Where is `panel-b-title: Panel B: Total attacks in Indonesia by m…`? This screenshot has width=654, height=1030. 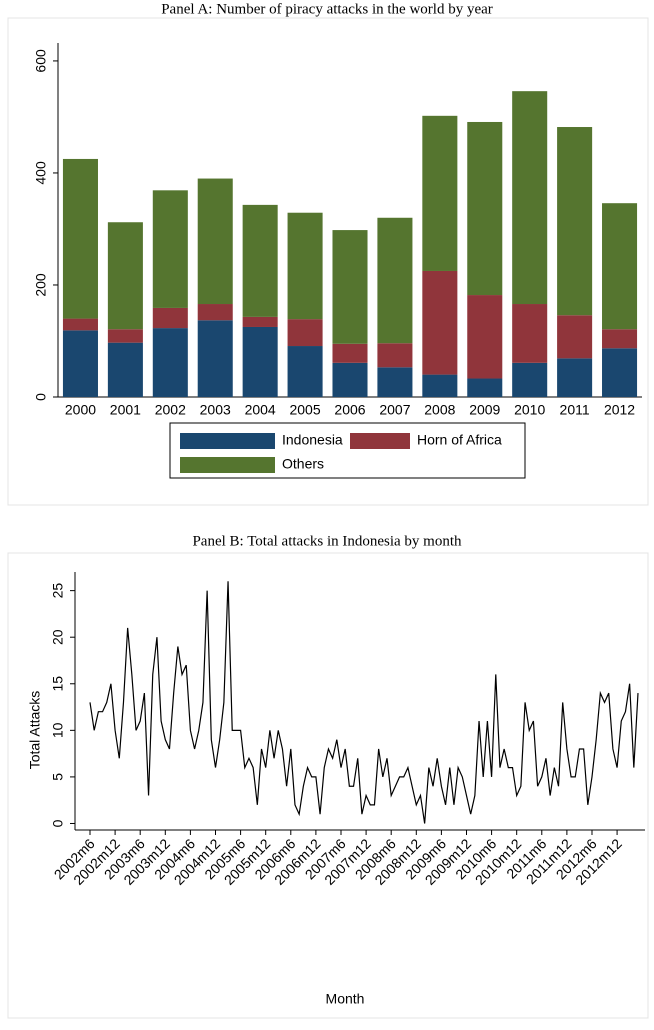 panel-b-title: Panel B: Total attacks in Indonesia by m… is located at coordinates (327, 541).